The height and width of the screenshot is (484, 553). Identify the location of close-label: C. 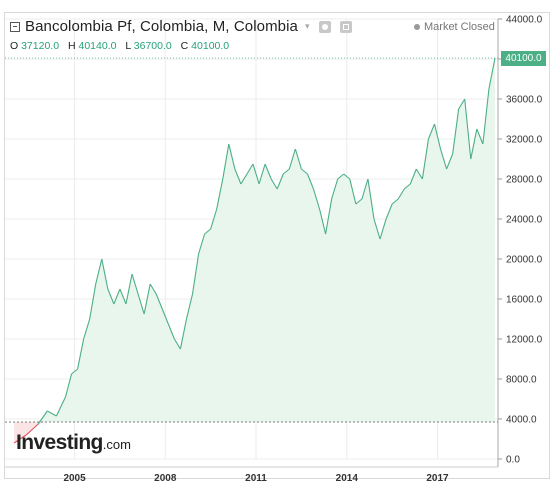
(184, 46).